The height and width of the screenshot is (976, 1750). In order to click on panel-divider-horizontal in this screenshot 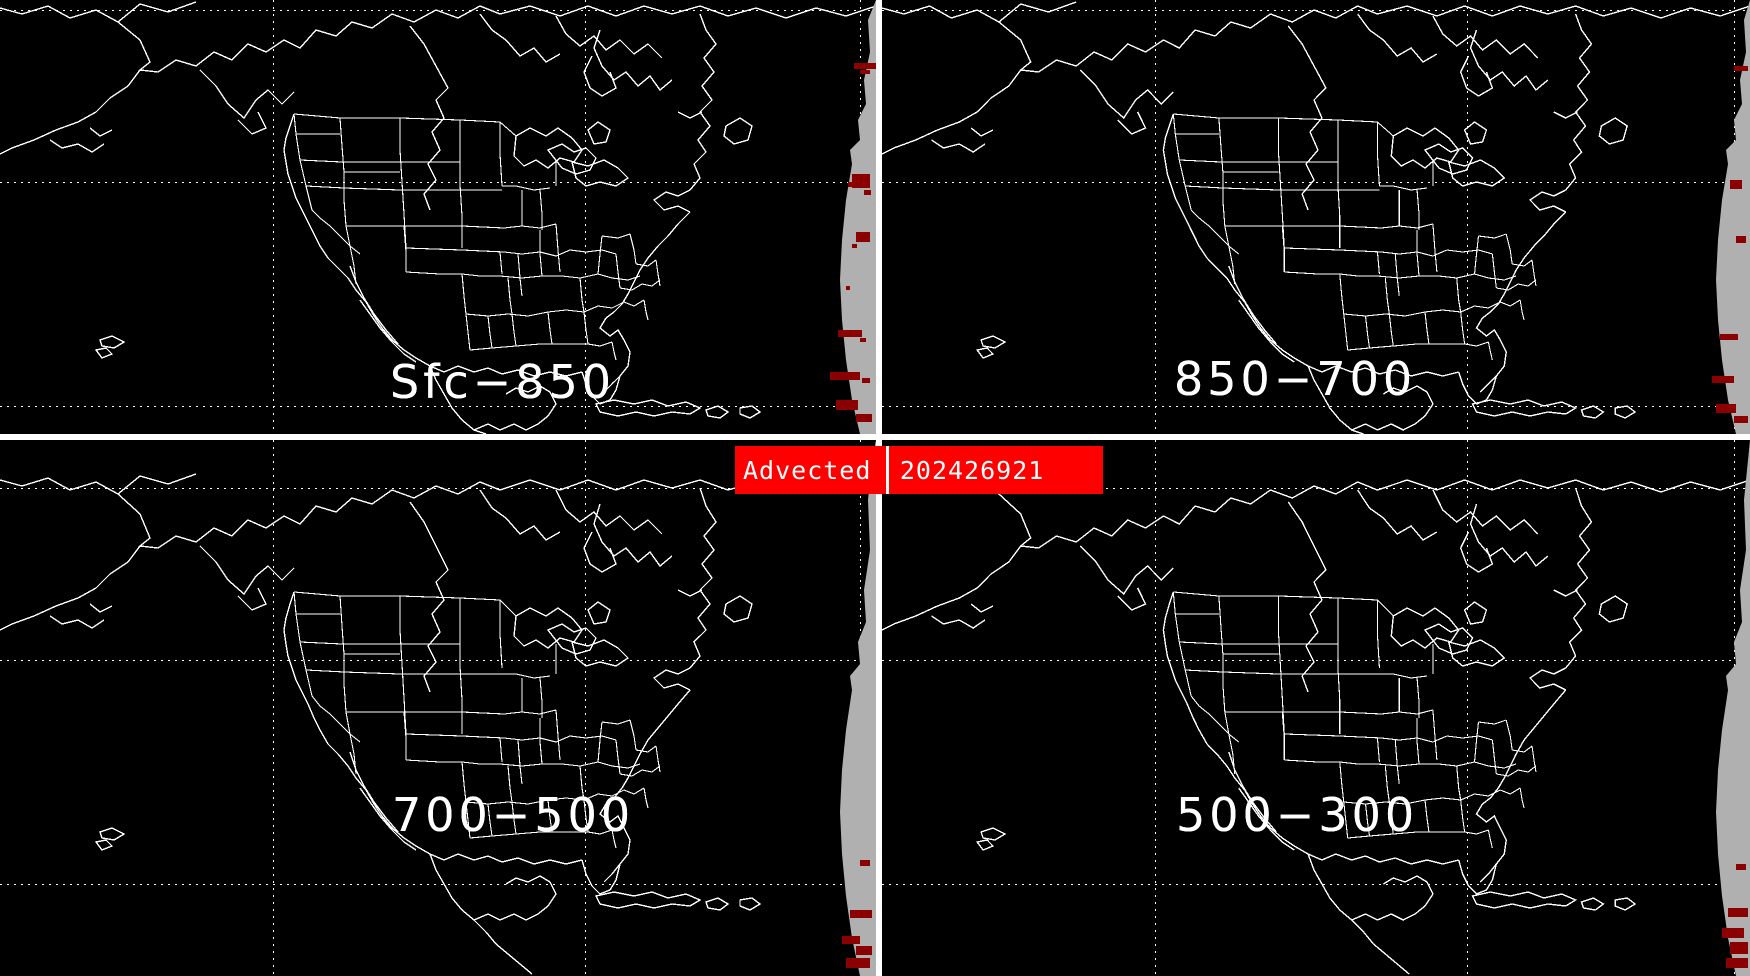, I will do `click(875, 437)`.